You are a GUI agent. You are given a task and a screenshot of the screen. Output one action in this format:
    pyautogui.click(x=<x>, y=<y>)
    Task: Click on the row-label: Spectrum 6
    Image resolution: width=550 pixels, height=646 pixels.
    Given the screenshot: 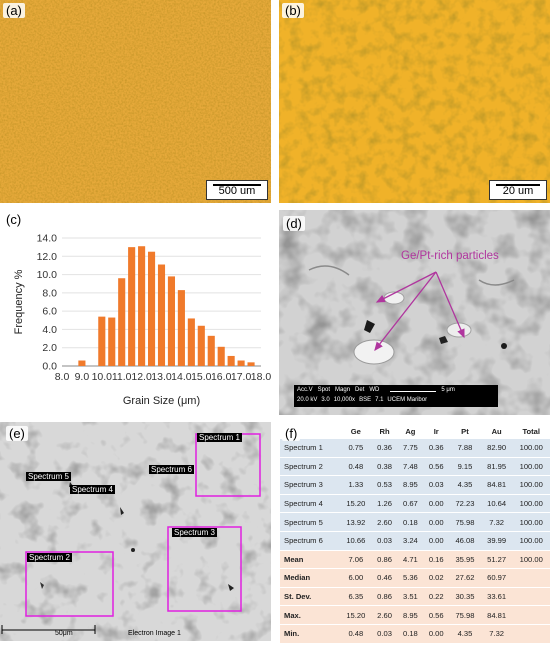 What is the action you would take?
    pyautogui.click(x=310, y=541)
    